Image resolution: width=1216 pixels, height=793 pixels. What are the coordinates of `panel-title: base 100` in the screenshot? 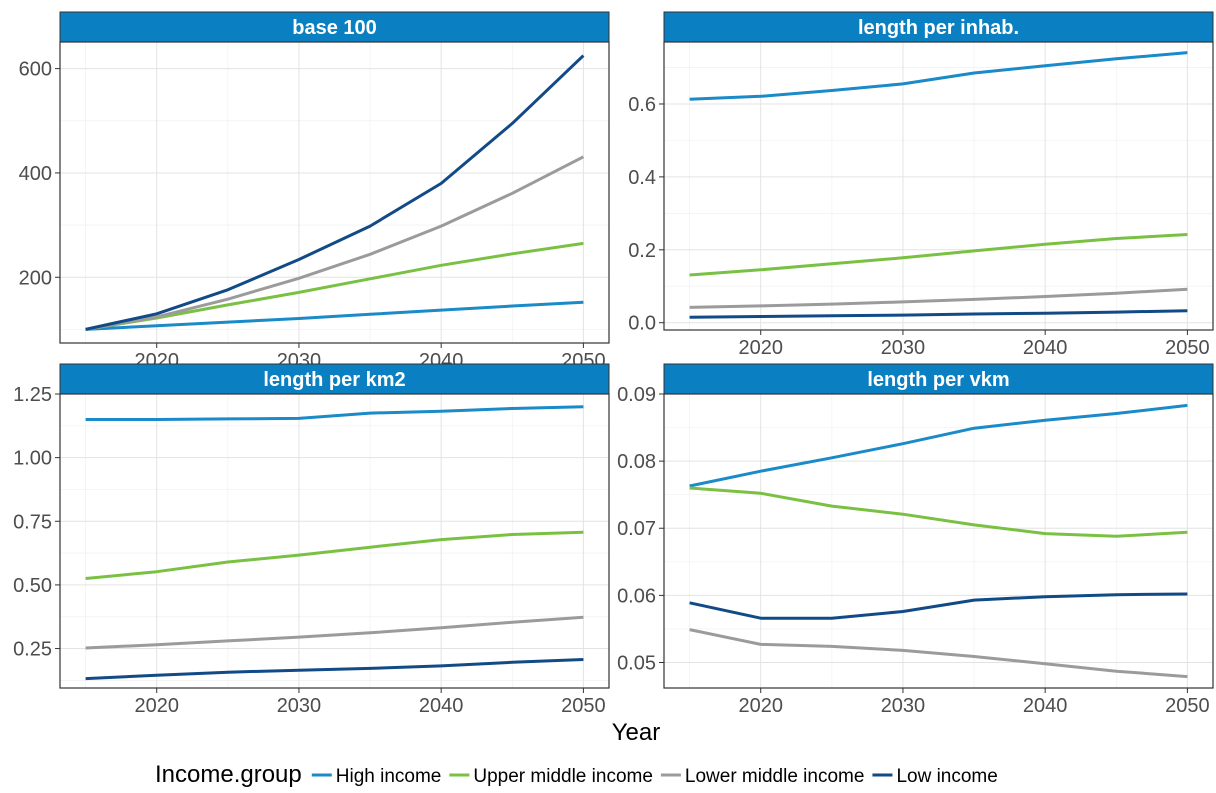 It's located at (334, 28).